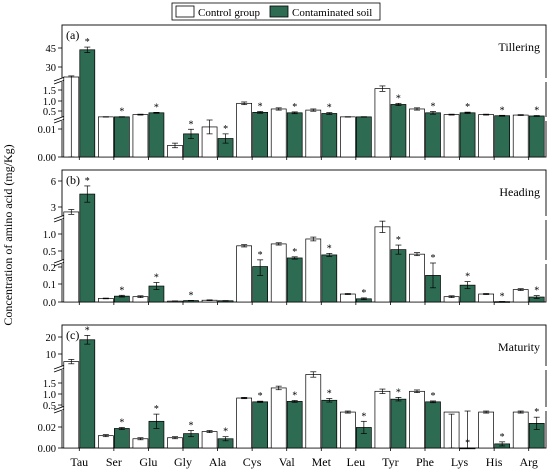 Image resolution: width=550 pixels, height=473 pixels. I want to click on panel-title: Maturity, so click(519, 347).